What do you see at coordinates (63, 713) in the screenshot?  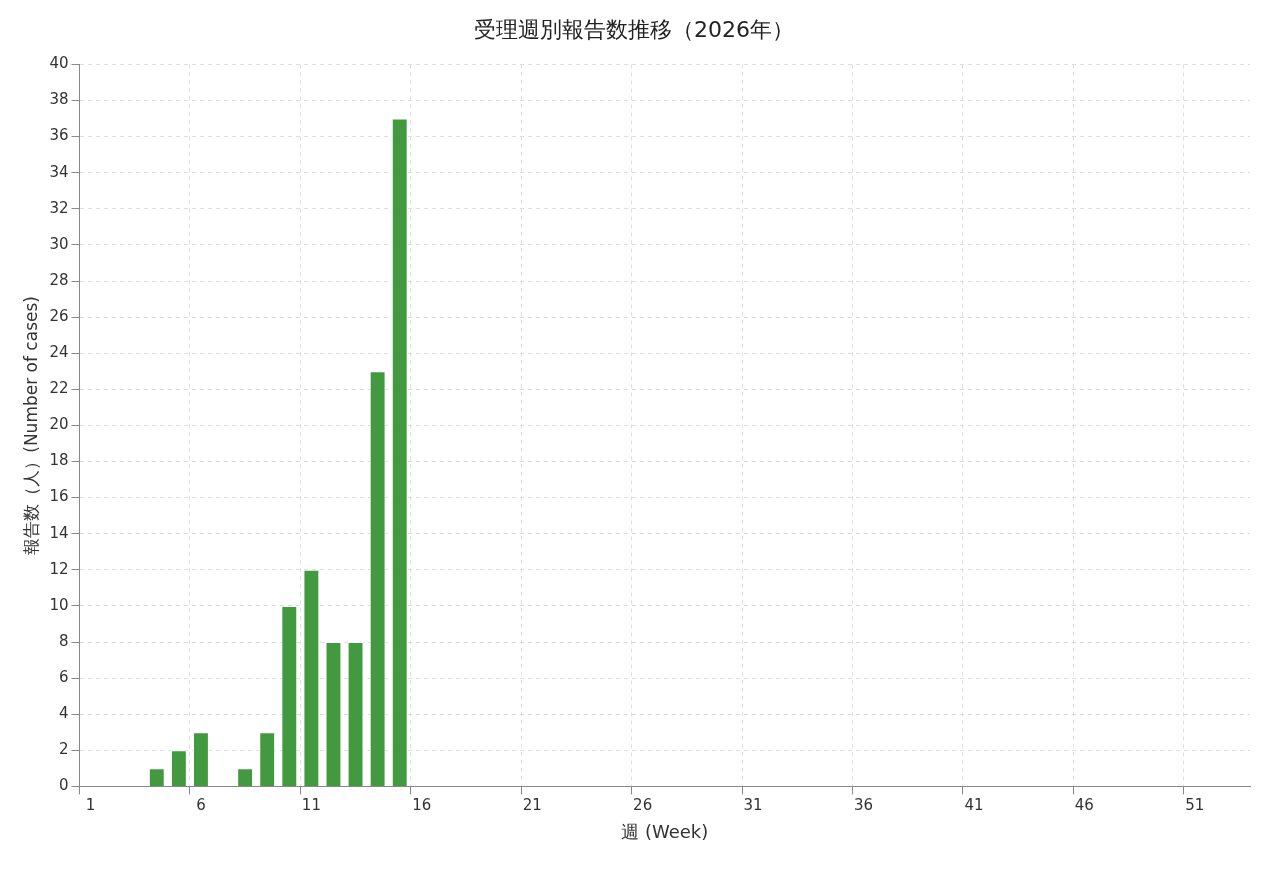 I see `y-tick-label: 4` at bounding box center [63, 713].